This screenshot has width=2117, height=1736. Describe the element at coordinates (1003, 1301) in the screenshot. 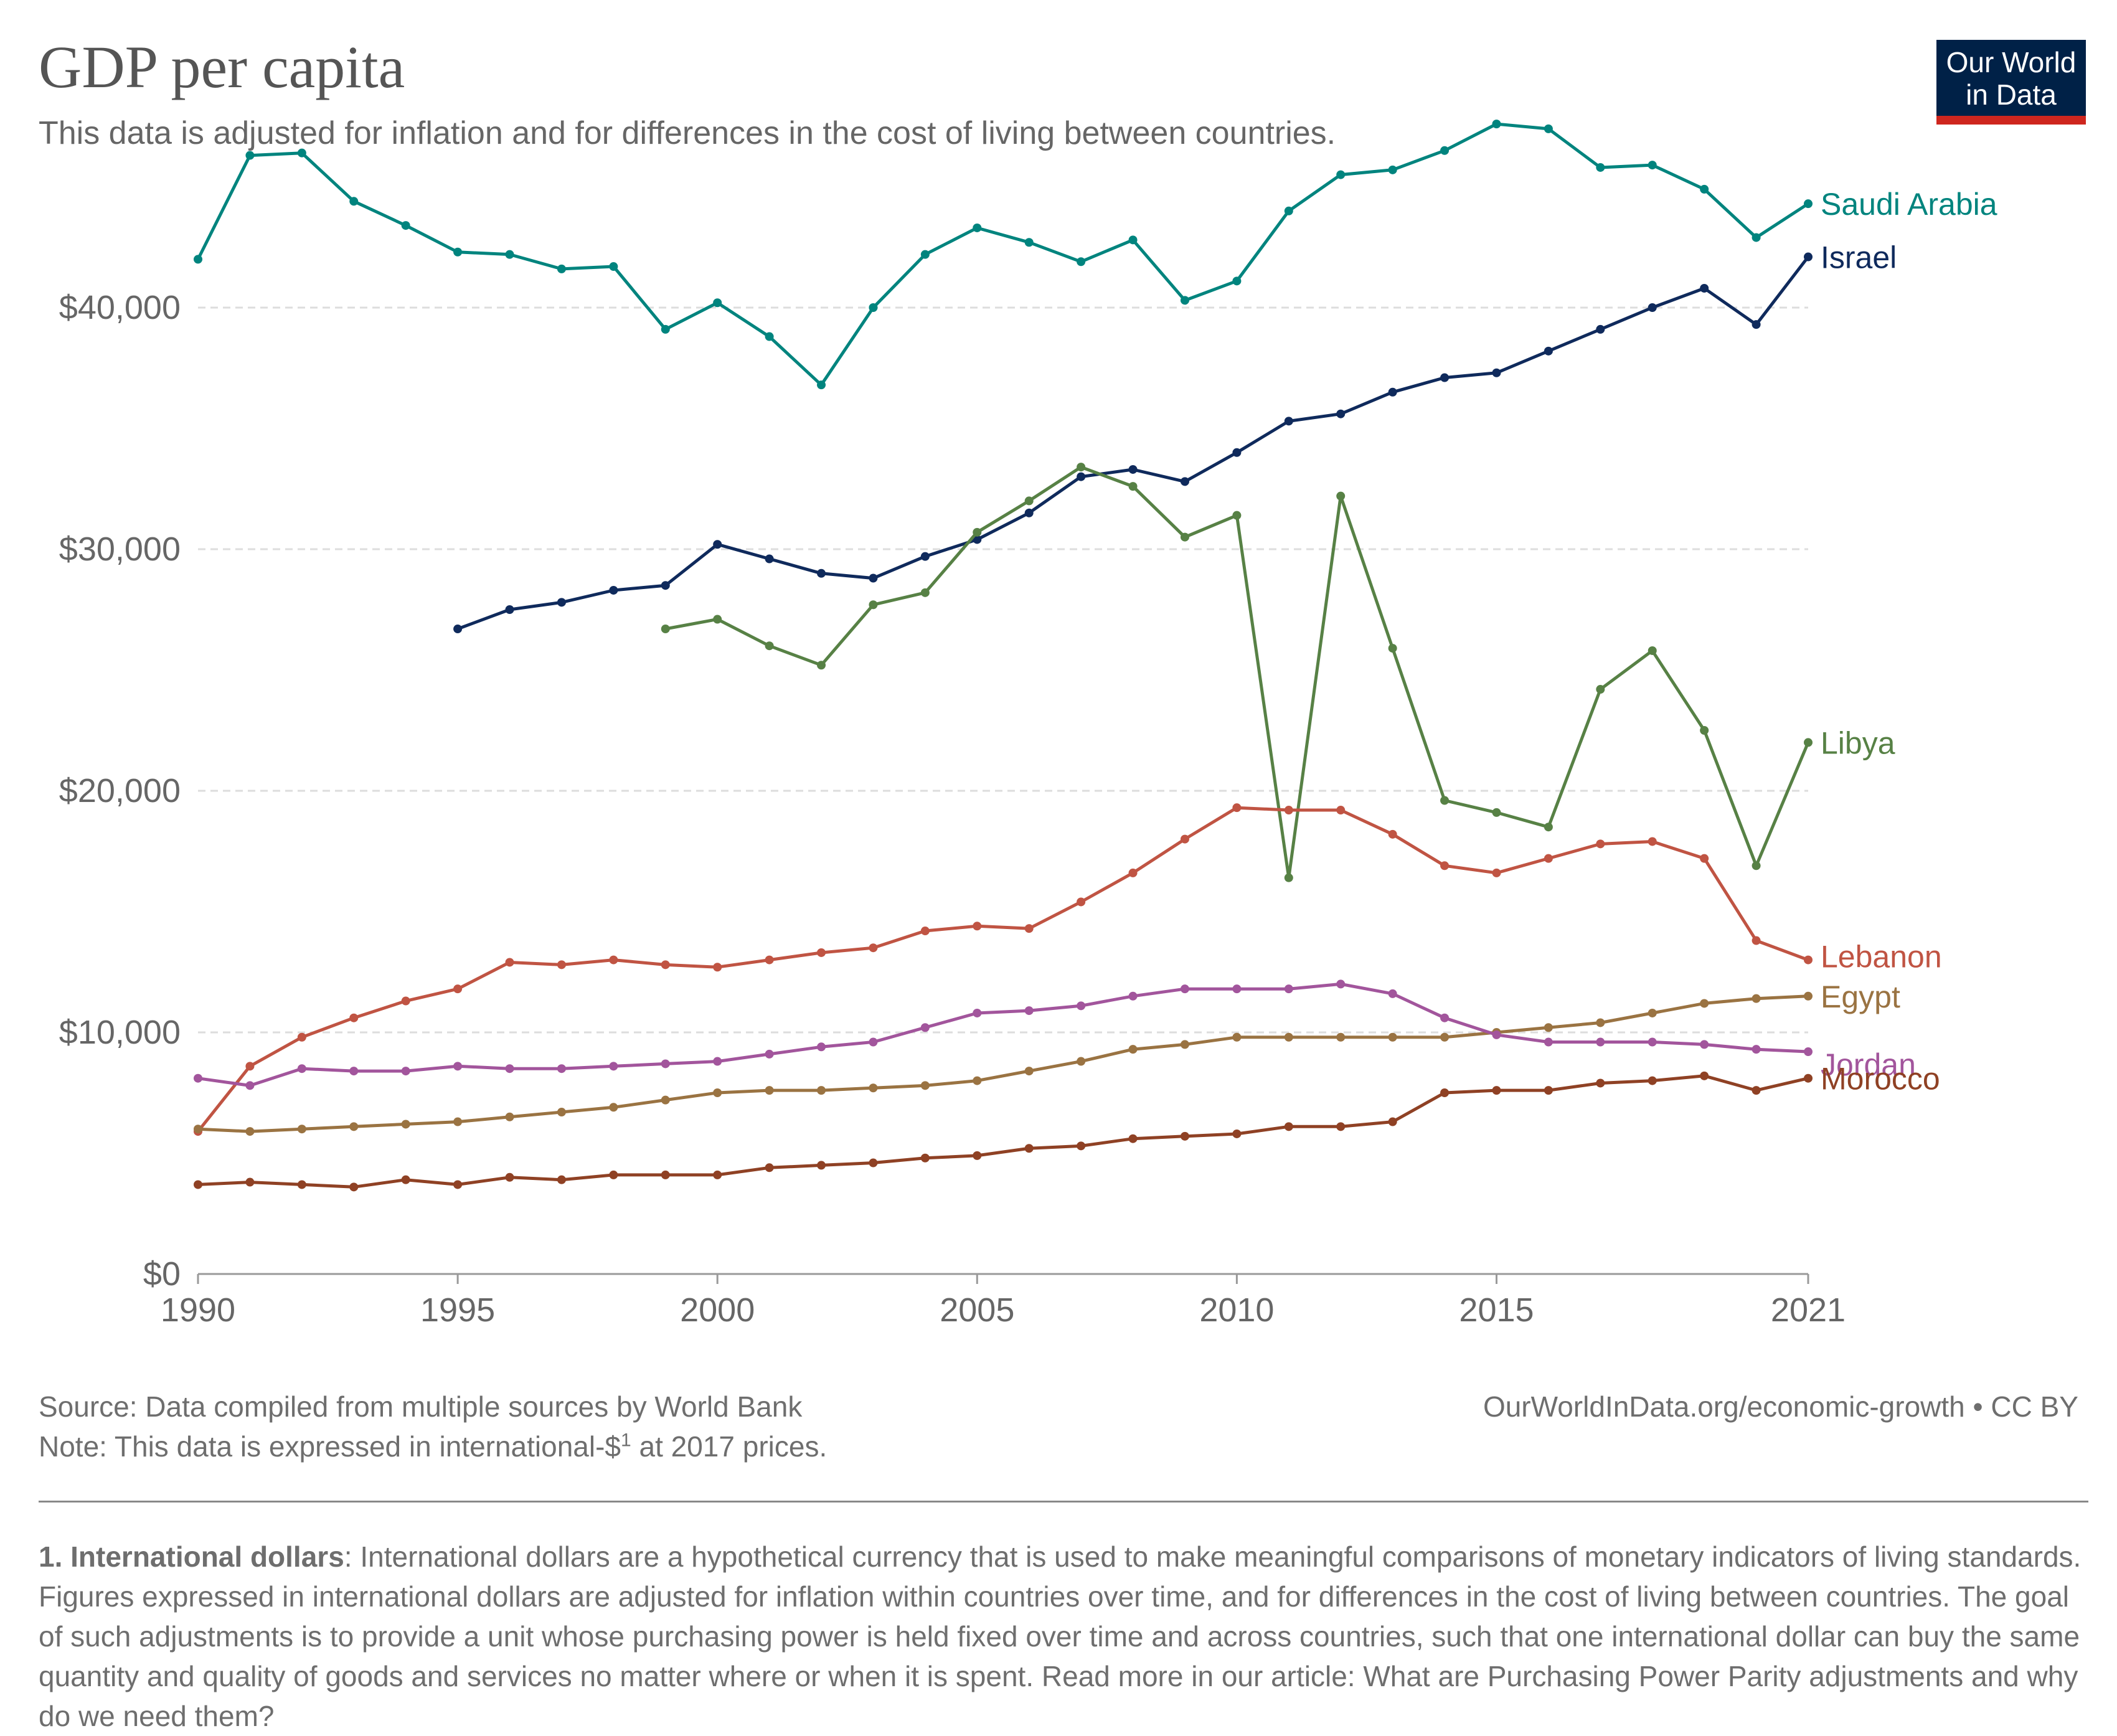

I see `x-axis: 1990 1995 2000 2005 2010 2015 2021` at that location.